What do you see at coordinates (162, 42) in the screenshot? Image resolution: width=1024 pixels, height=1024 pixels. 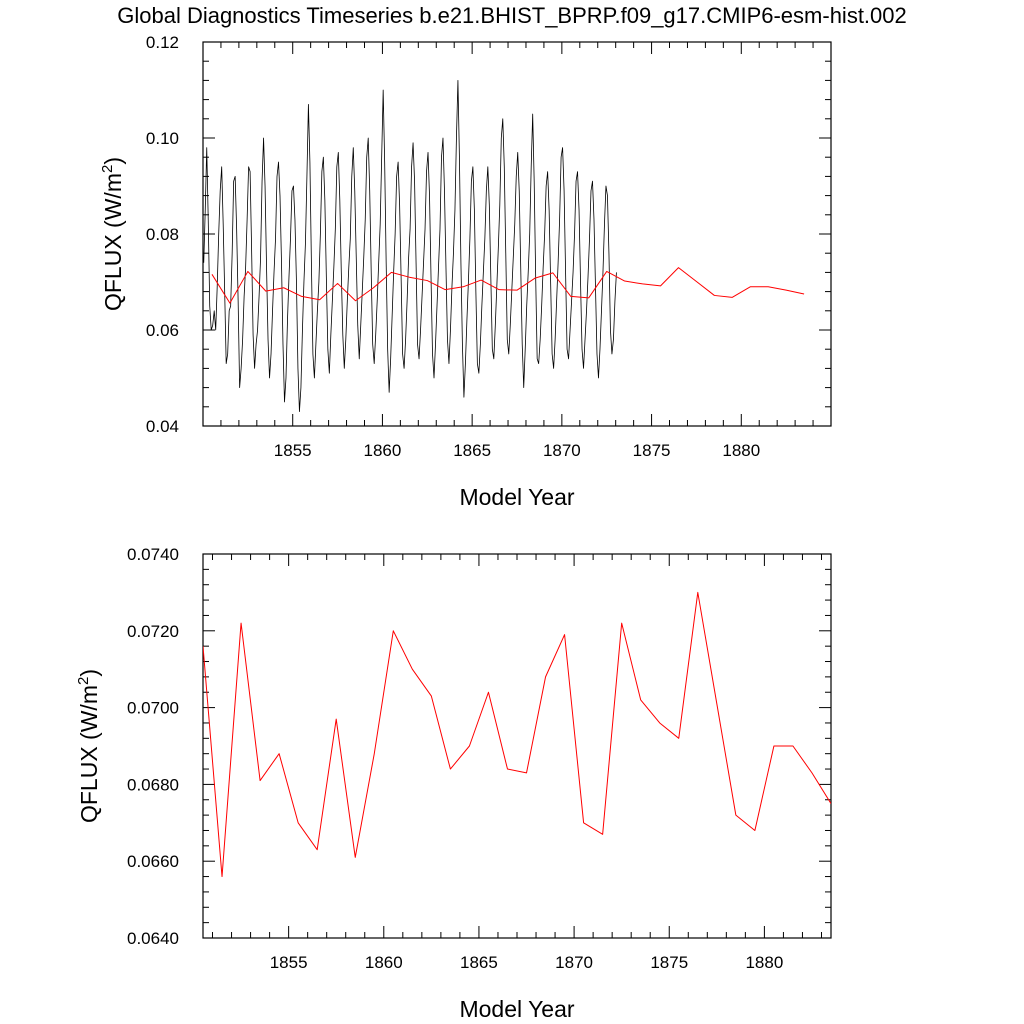 I see `y-tick-label: 0.12` at bounding box center [162, 42].